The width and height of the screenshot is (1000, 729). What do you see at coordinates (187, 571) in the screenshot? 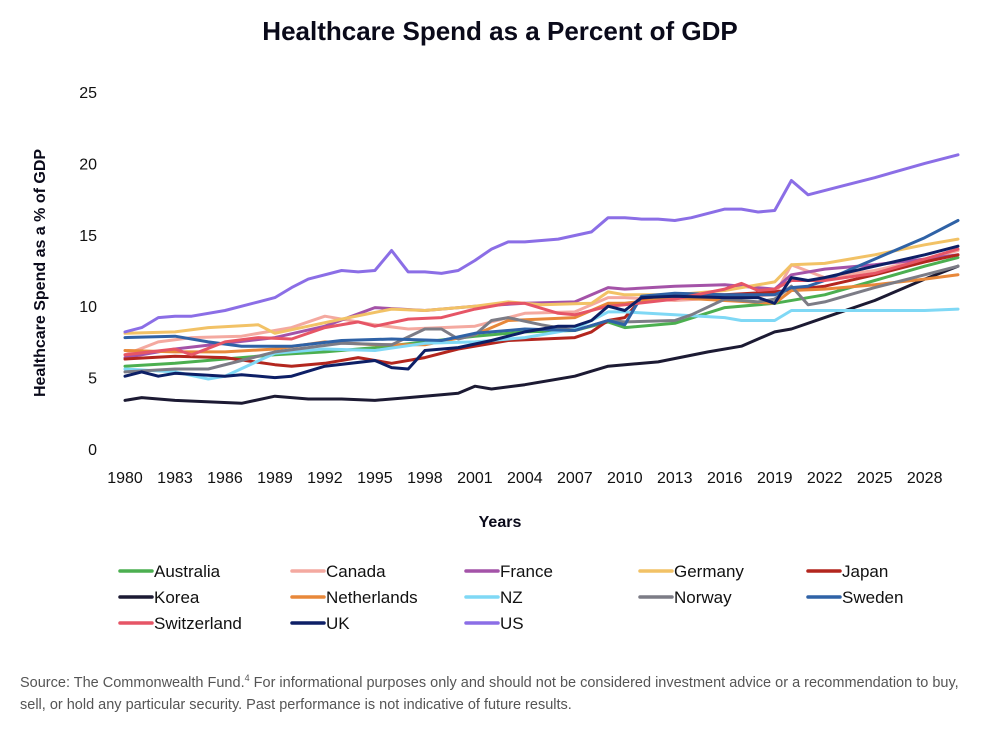
I see `legend-label: Australia` at bounding box center [187, 571].